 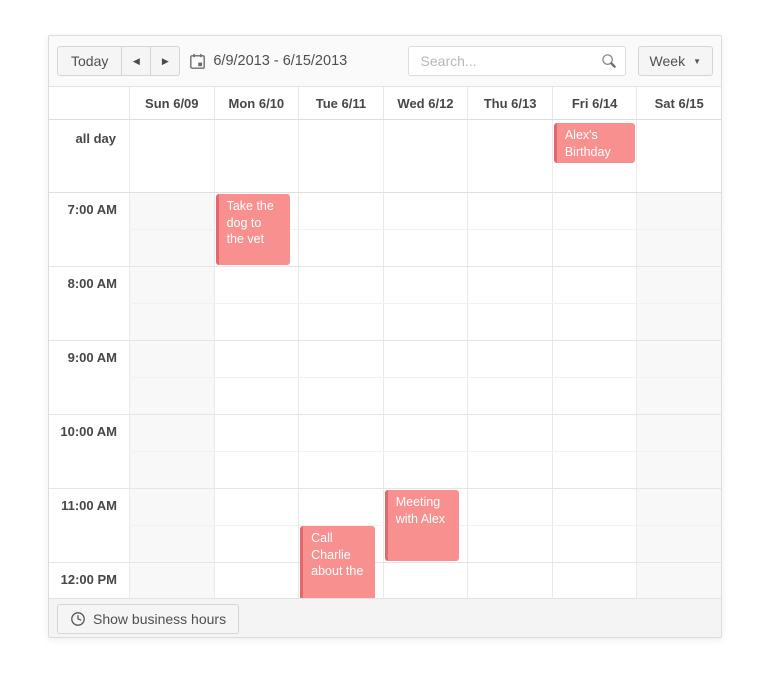 What do you see at coordinates (678, 156) in the screenshot?
I see `allday-cell-sat` at bounding box center [678, 156].